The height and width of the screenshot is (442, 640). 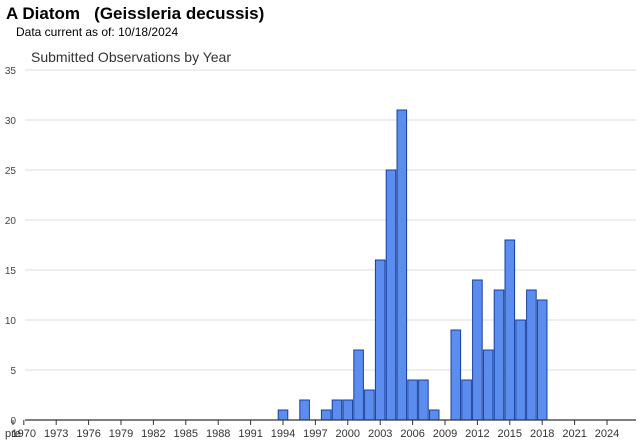 I want to click on y-tick-label: 10, so click(x=11, y=321).